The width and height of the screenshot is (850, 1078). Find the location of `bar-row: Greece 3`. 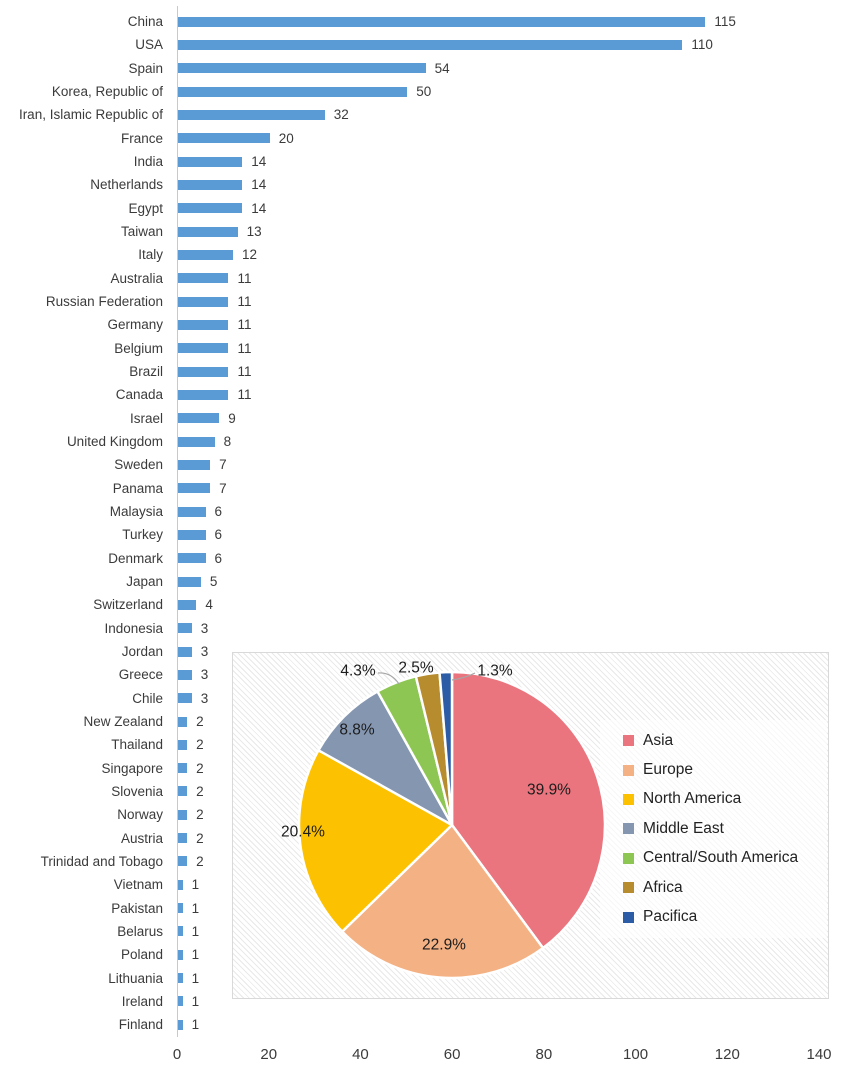

bar-row: Greece 3 is located at coordinates (425, 674).